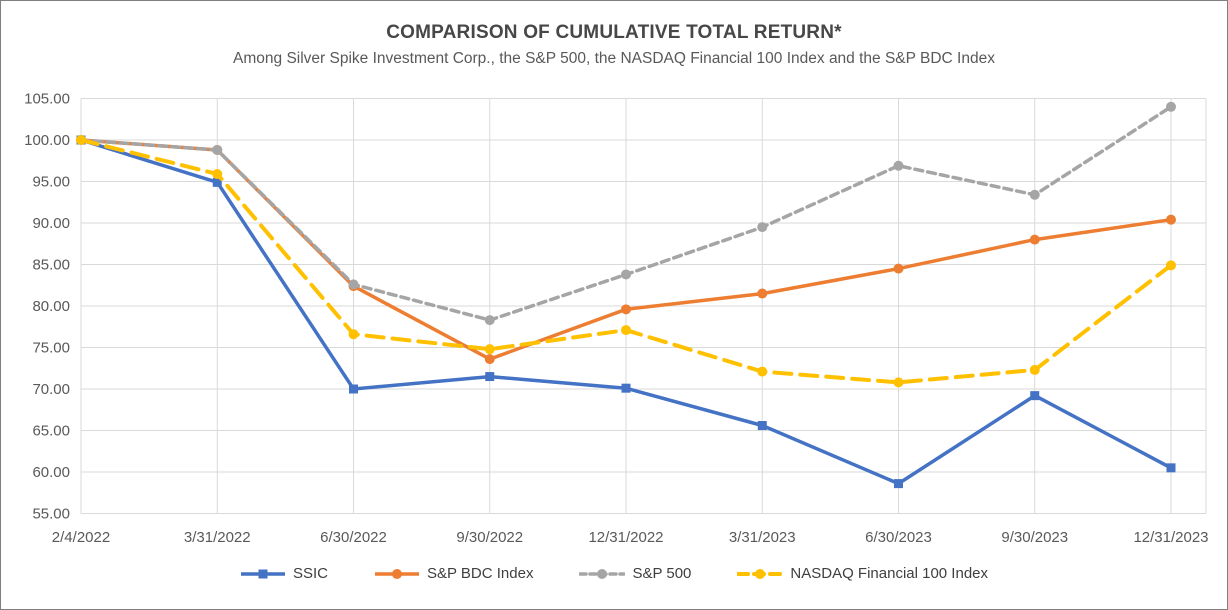 The image size is (1228, 610). What do you see at coordinates (47, 99) in the screenshot?
I see `y-tick-label: 105.00` at bounding box center [47, 99].